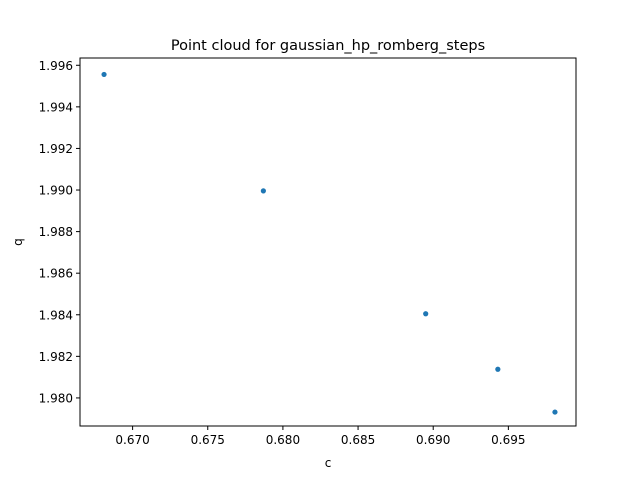 This screenshot has height=480, width=640. What do you see at coordinates (56, 274) in the screenshot?
I see `y-tick-label: 1.986` at bounding box center [56, 274].